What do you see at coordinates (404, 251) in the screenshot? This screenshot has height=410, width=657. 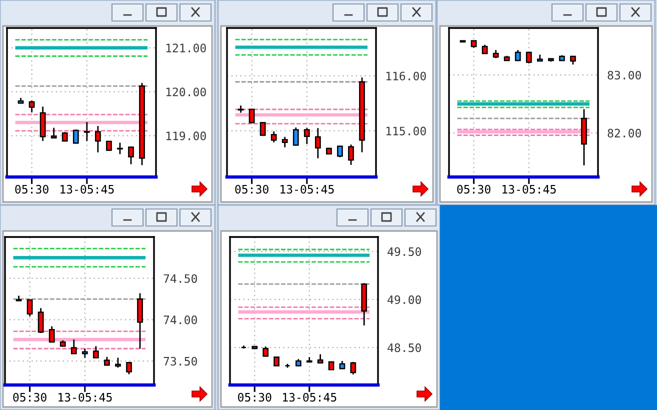 I see `y-tick-label: 49.50` at bounding box center [404, 251].